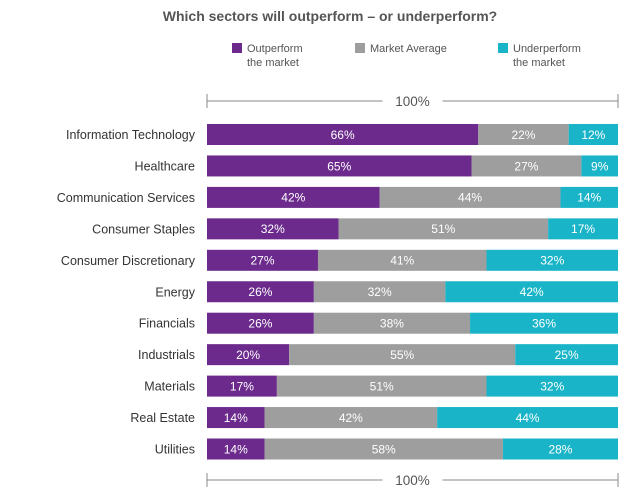 This screenshot has width=634, height=501. I want to click on data-label-outperform-the-market: 65%, so click(339, 166).